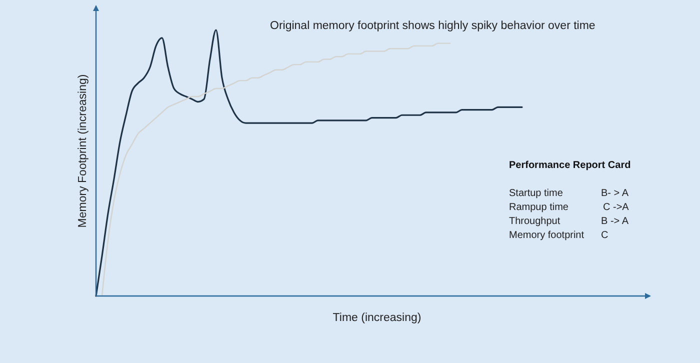 The width and height of the screenshot is (700, 363). I want to click on annotation: Startup time, so click(536, 193).